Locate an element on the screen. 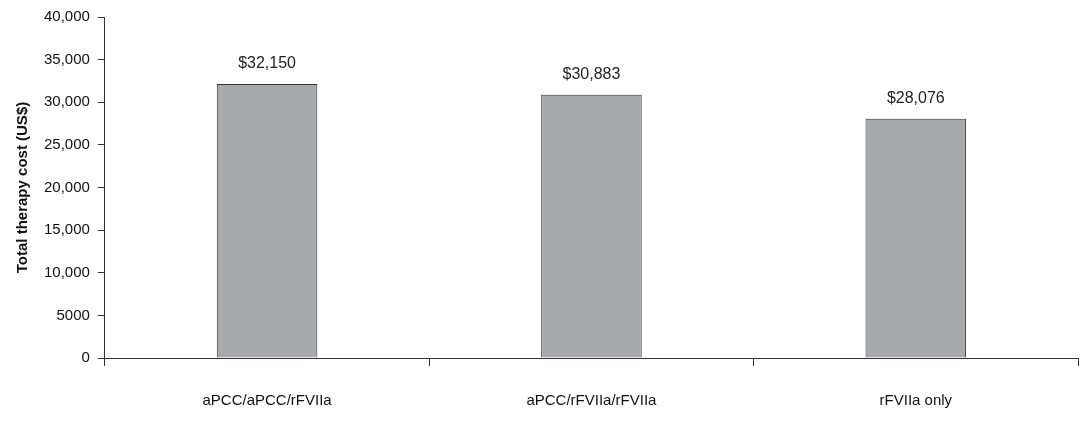  y-tick-label: 5000 is located at coordinates (73, 314).